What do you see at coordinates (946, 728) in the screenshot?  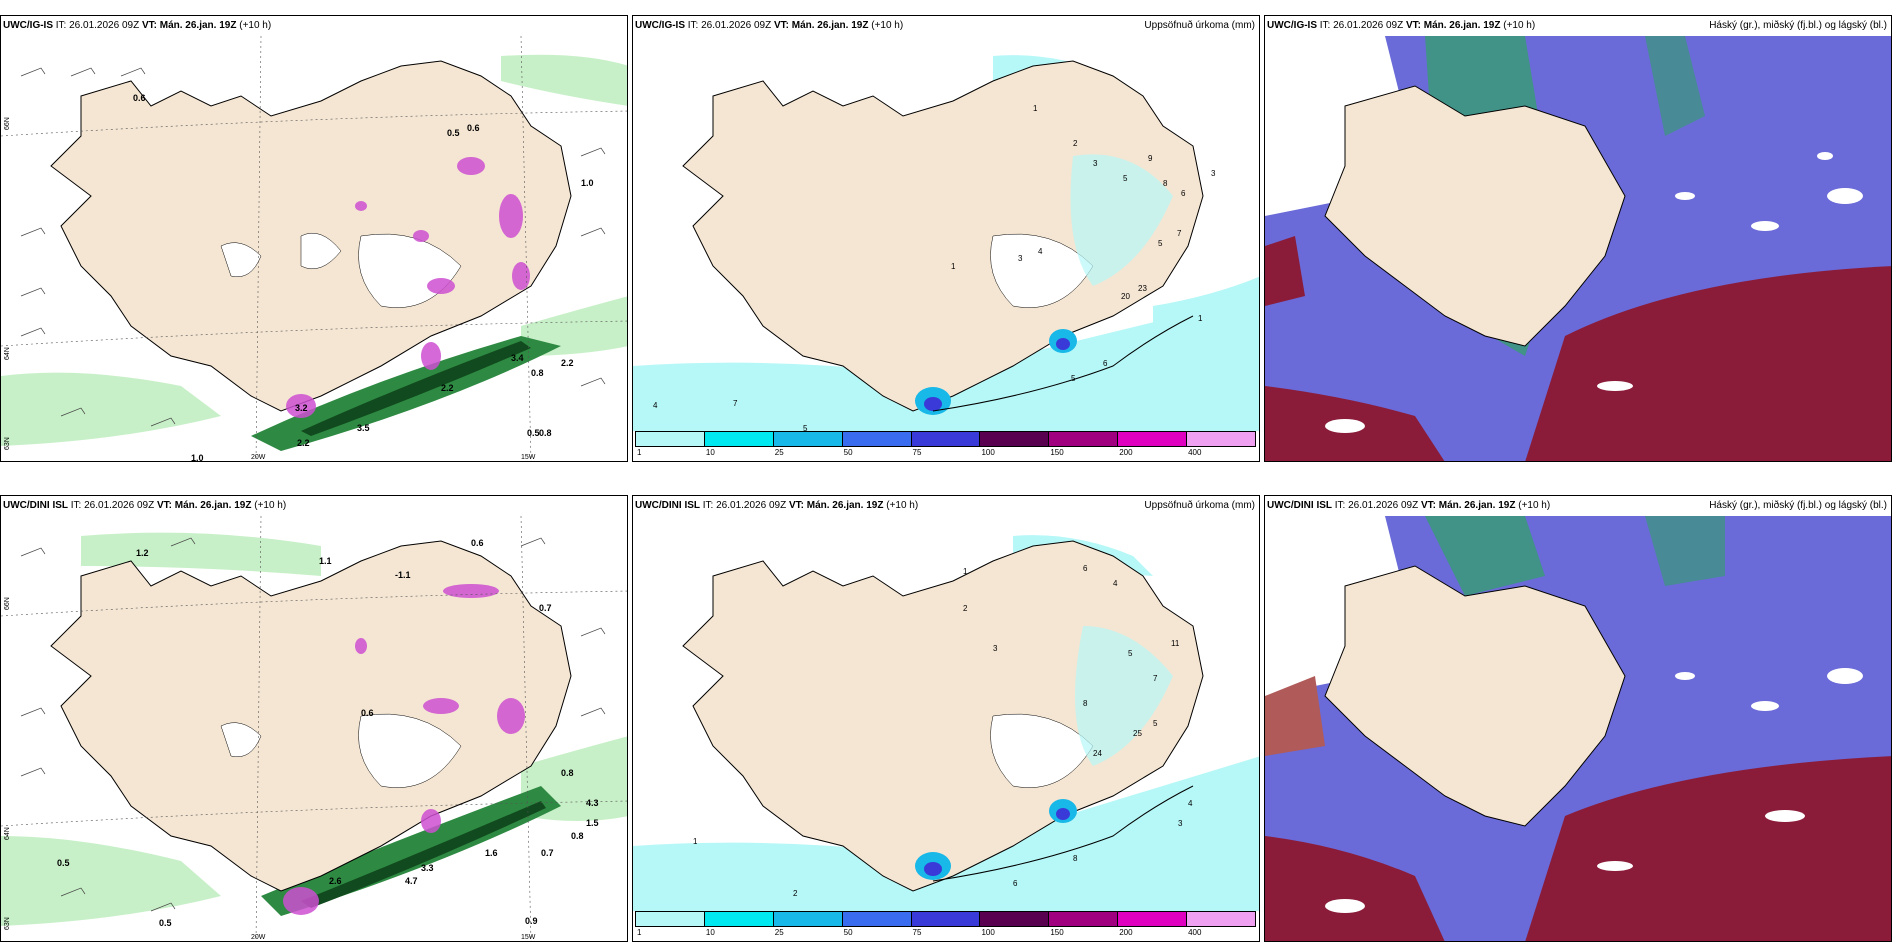 I see `precip-map: 1 2 3 5 6 4 11 7 8 5 4 3 2 24 25 1 8 6` at bounding box center [946, 728].